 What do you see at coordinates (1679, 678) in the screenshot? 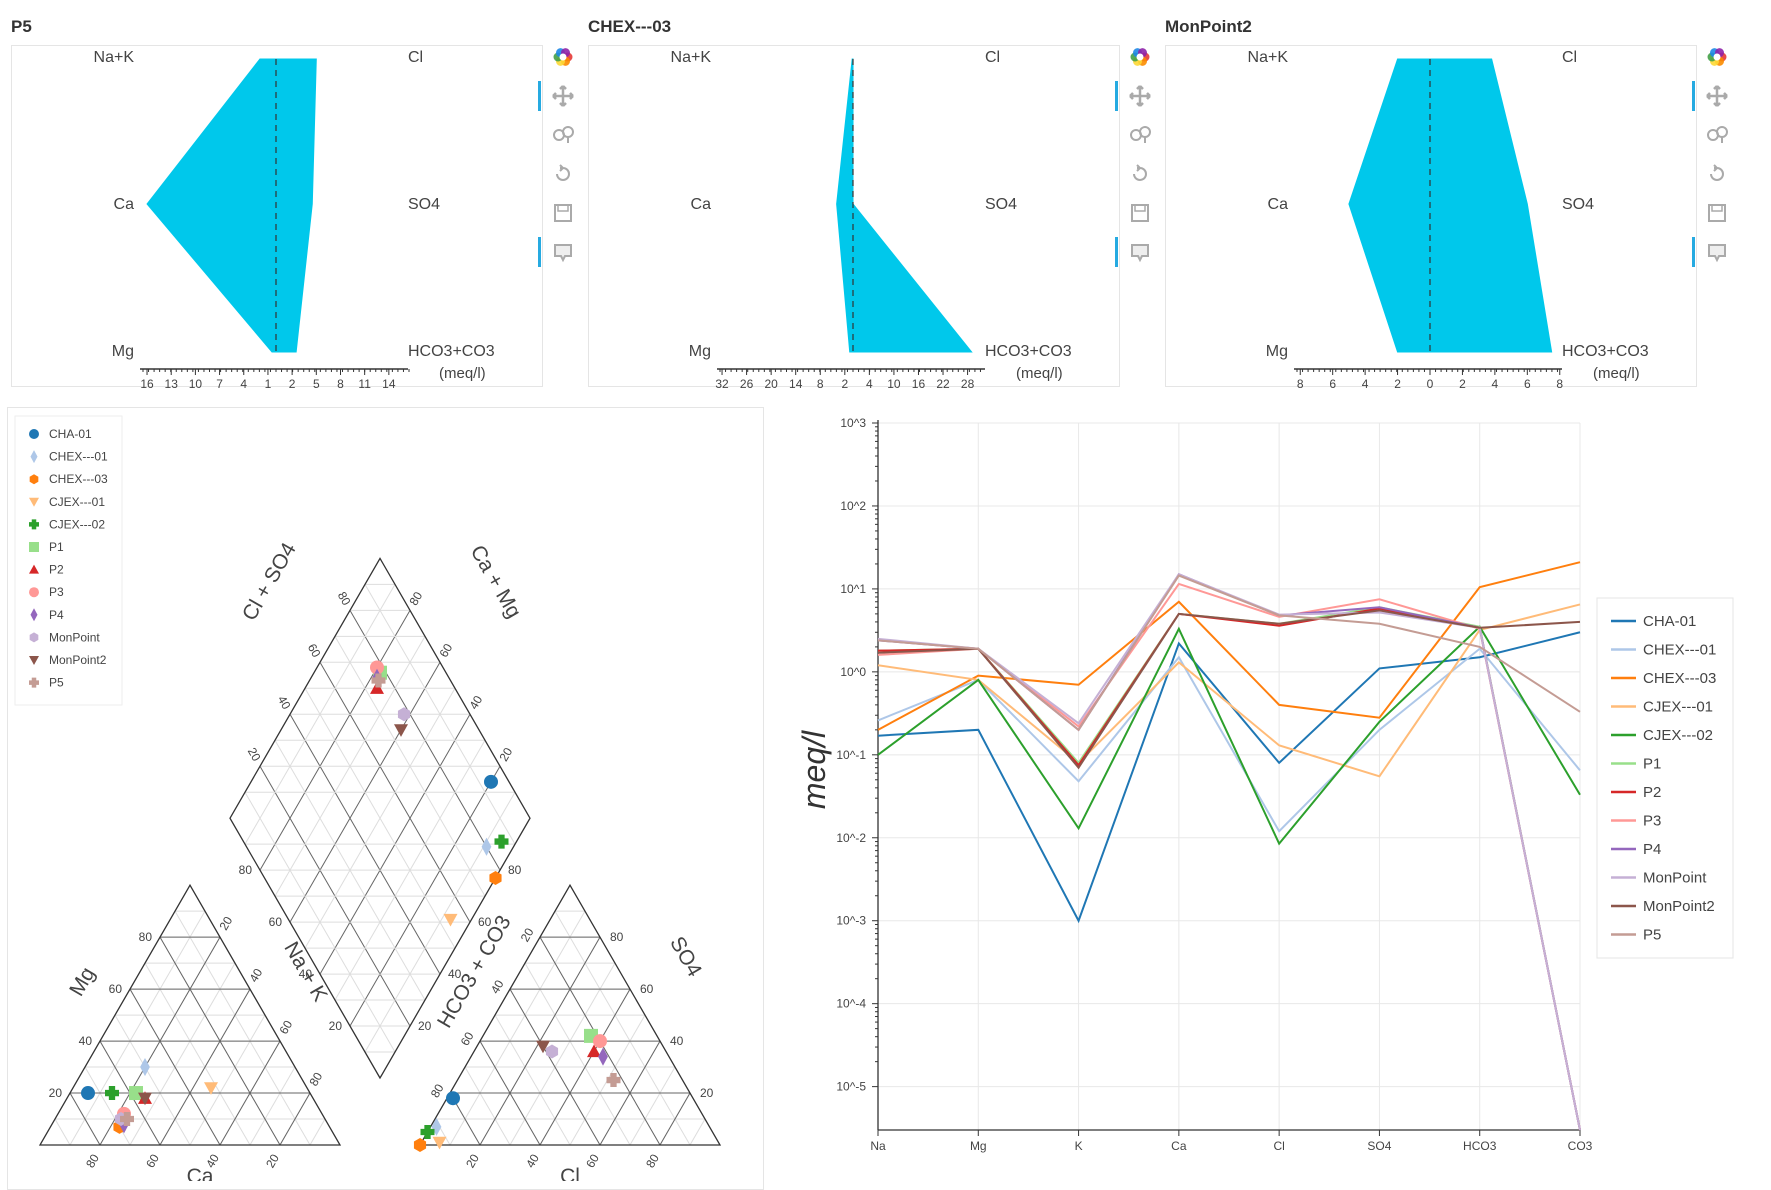
I see `legend-label: CHEX---03` at bounding box center [1679, 678].